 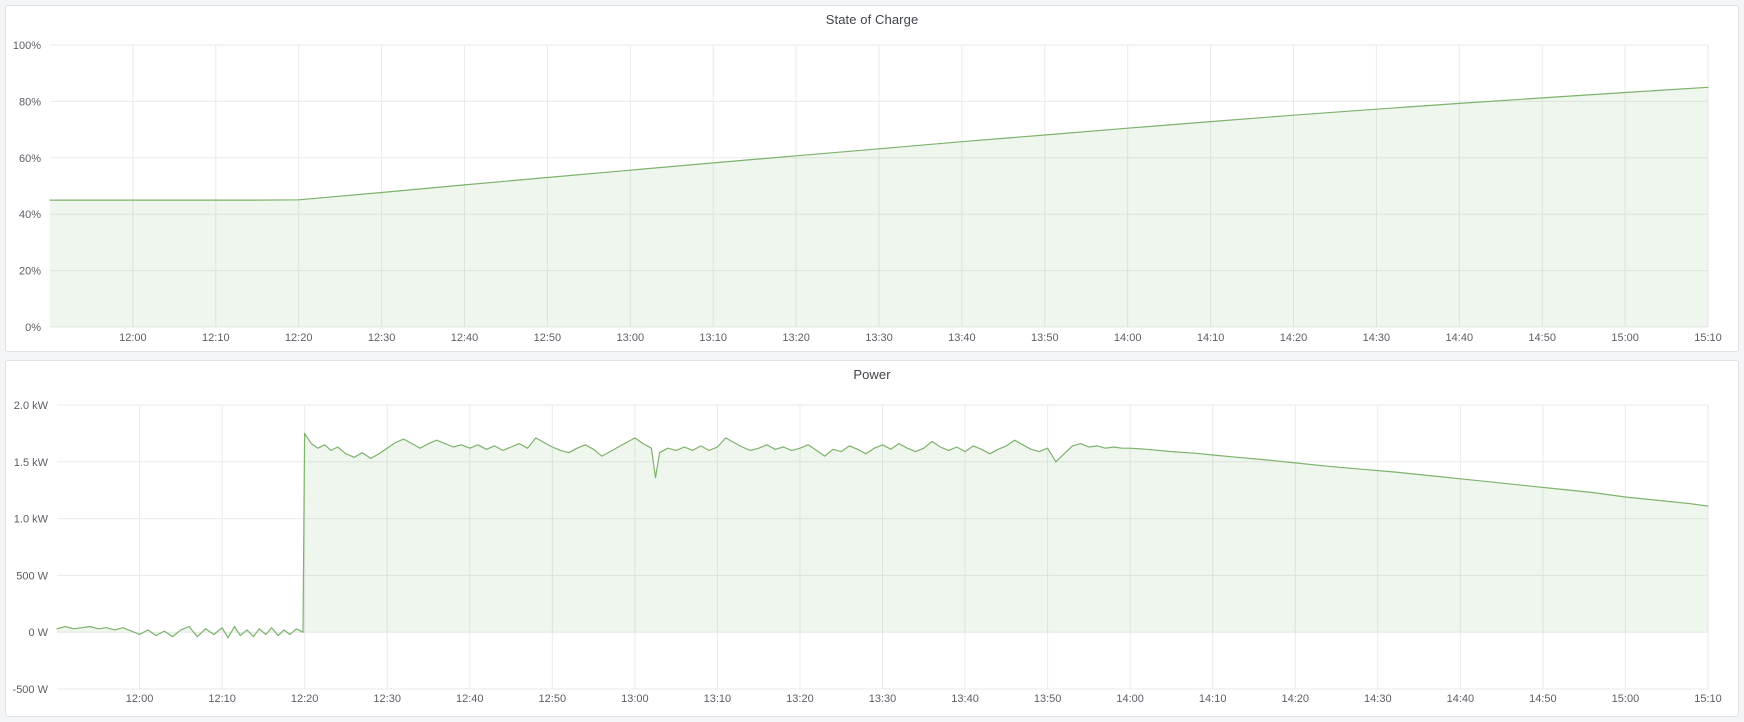 What do you see at coordinates (872, 19) in the screenshot?
I see `state-of-charge-panel-title: State of Charge` at bounding box center [872, 19].